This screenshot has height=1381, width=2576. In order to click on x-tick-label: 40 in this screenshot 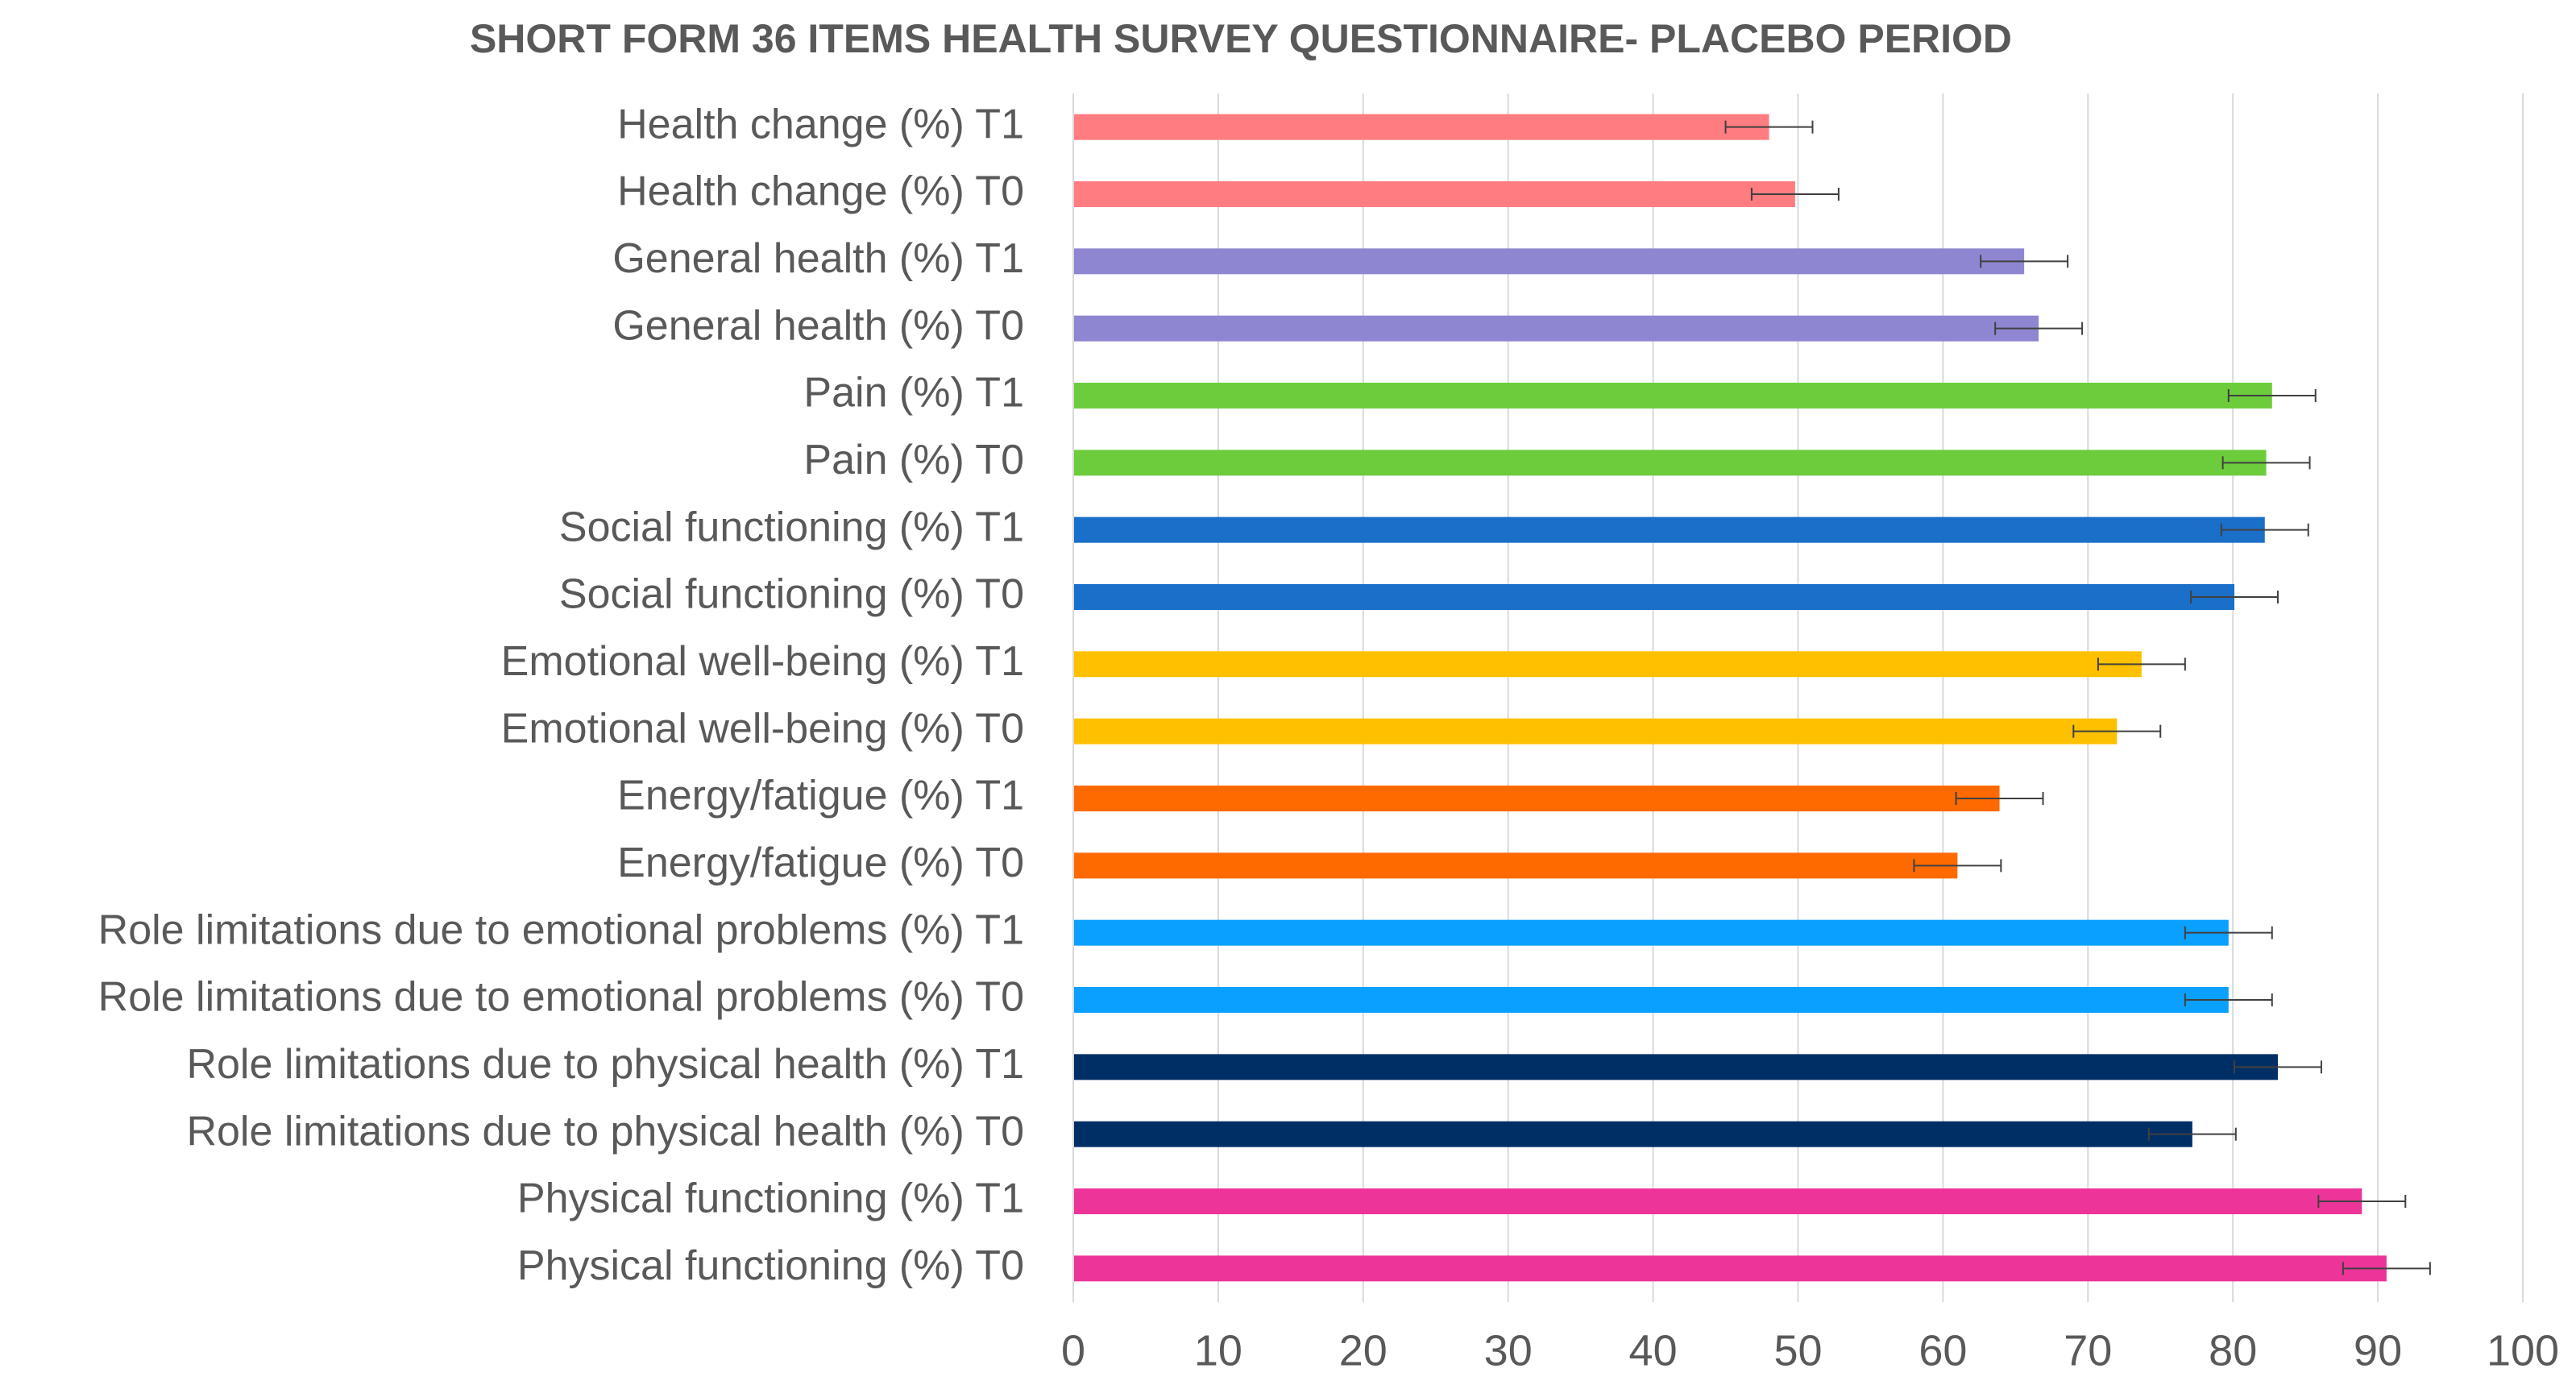, I will do `click(1654, 1350)`.